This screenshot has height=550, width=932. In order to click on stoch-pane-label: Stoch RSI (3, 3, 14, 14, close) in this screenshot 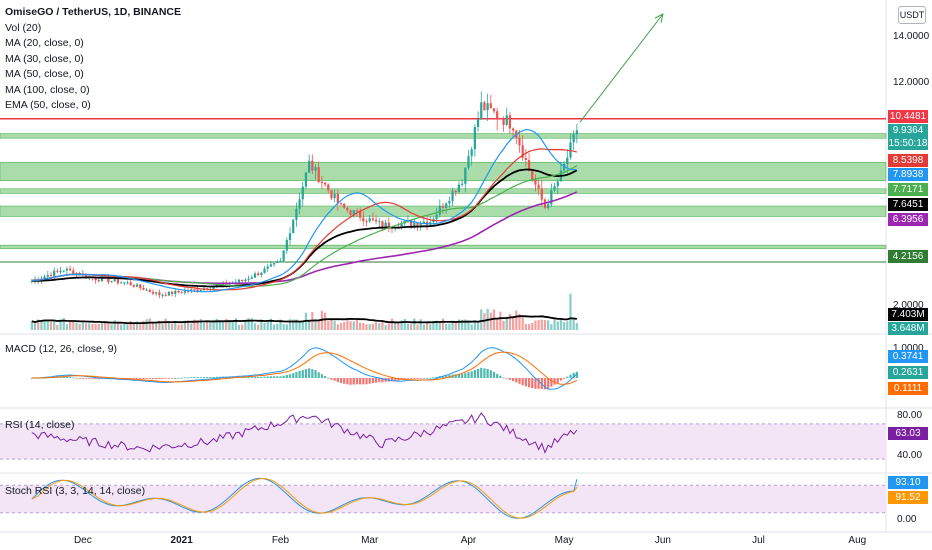, I will do `click(75, 491)`.